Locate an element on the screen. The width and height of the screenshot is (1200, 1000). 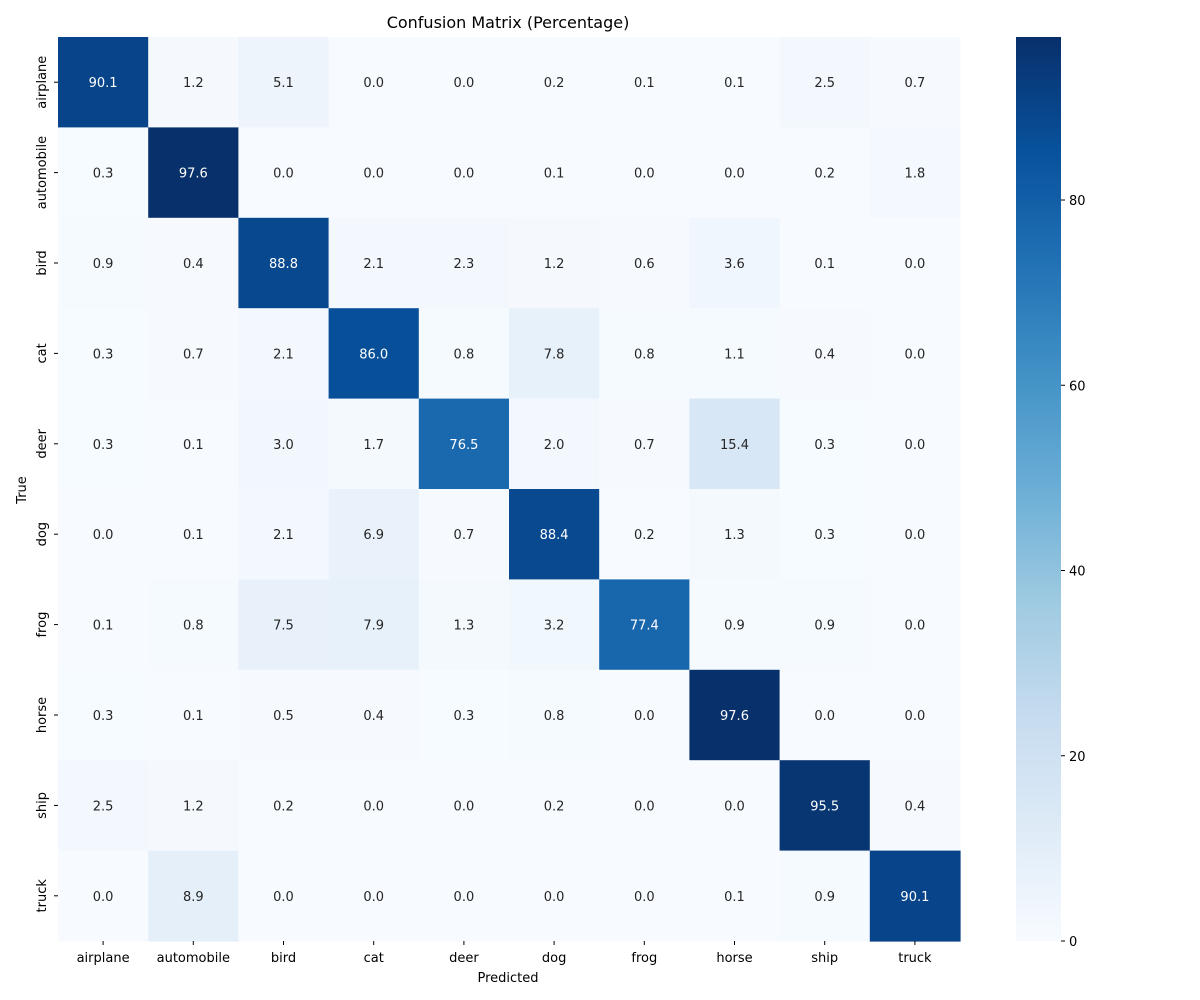
y-tick-label: frog is located at coordinates (42, 625).